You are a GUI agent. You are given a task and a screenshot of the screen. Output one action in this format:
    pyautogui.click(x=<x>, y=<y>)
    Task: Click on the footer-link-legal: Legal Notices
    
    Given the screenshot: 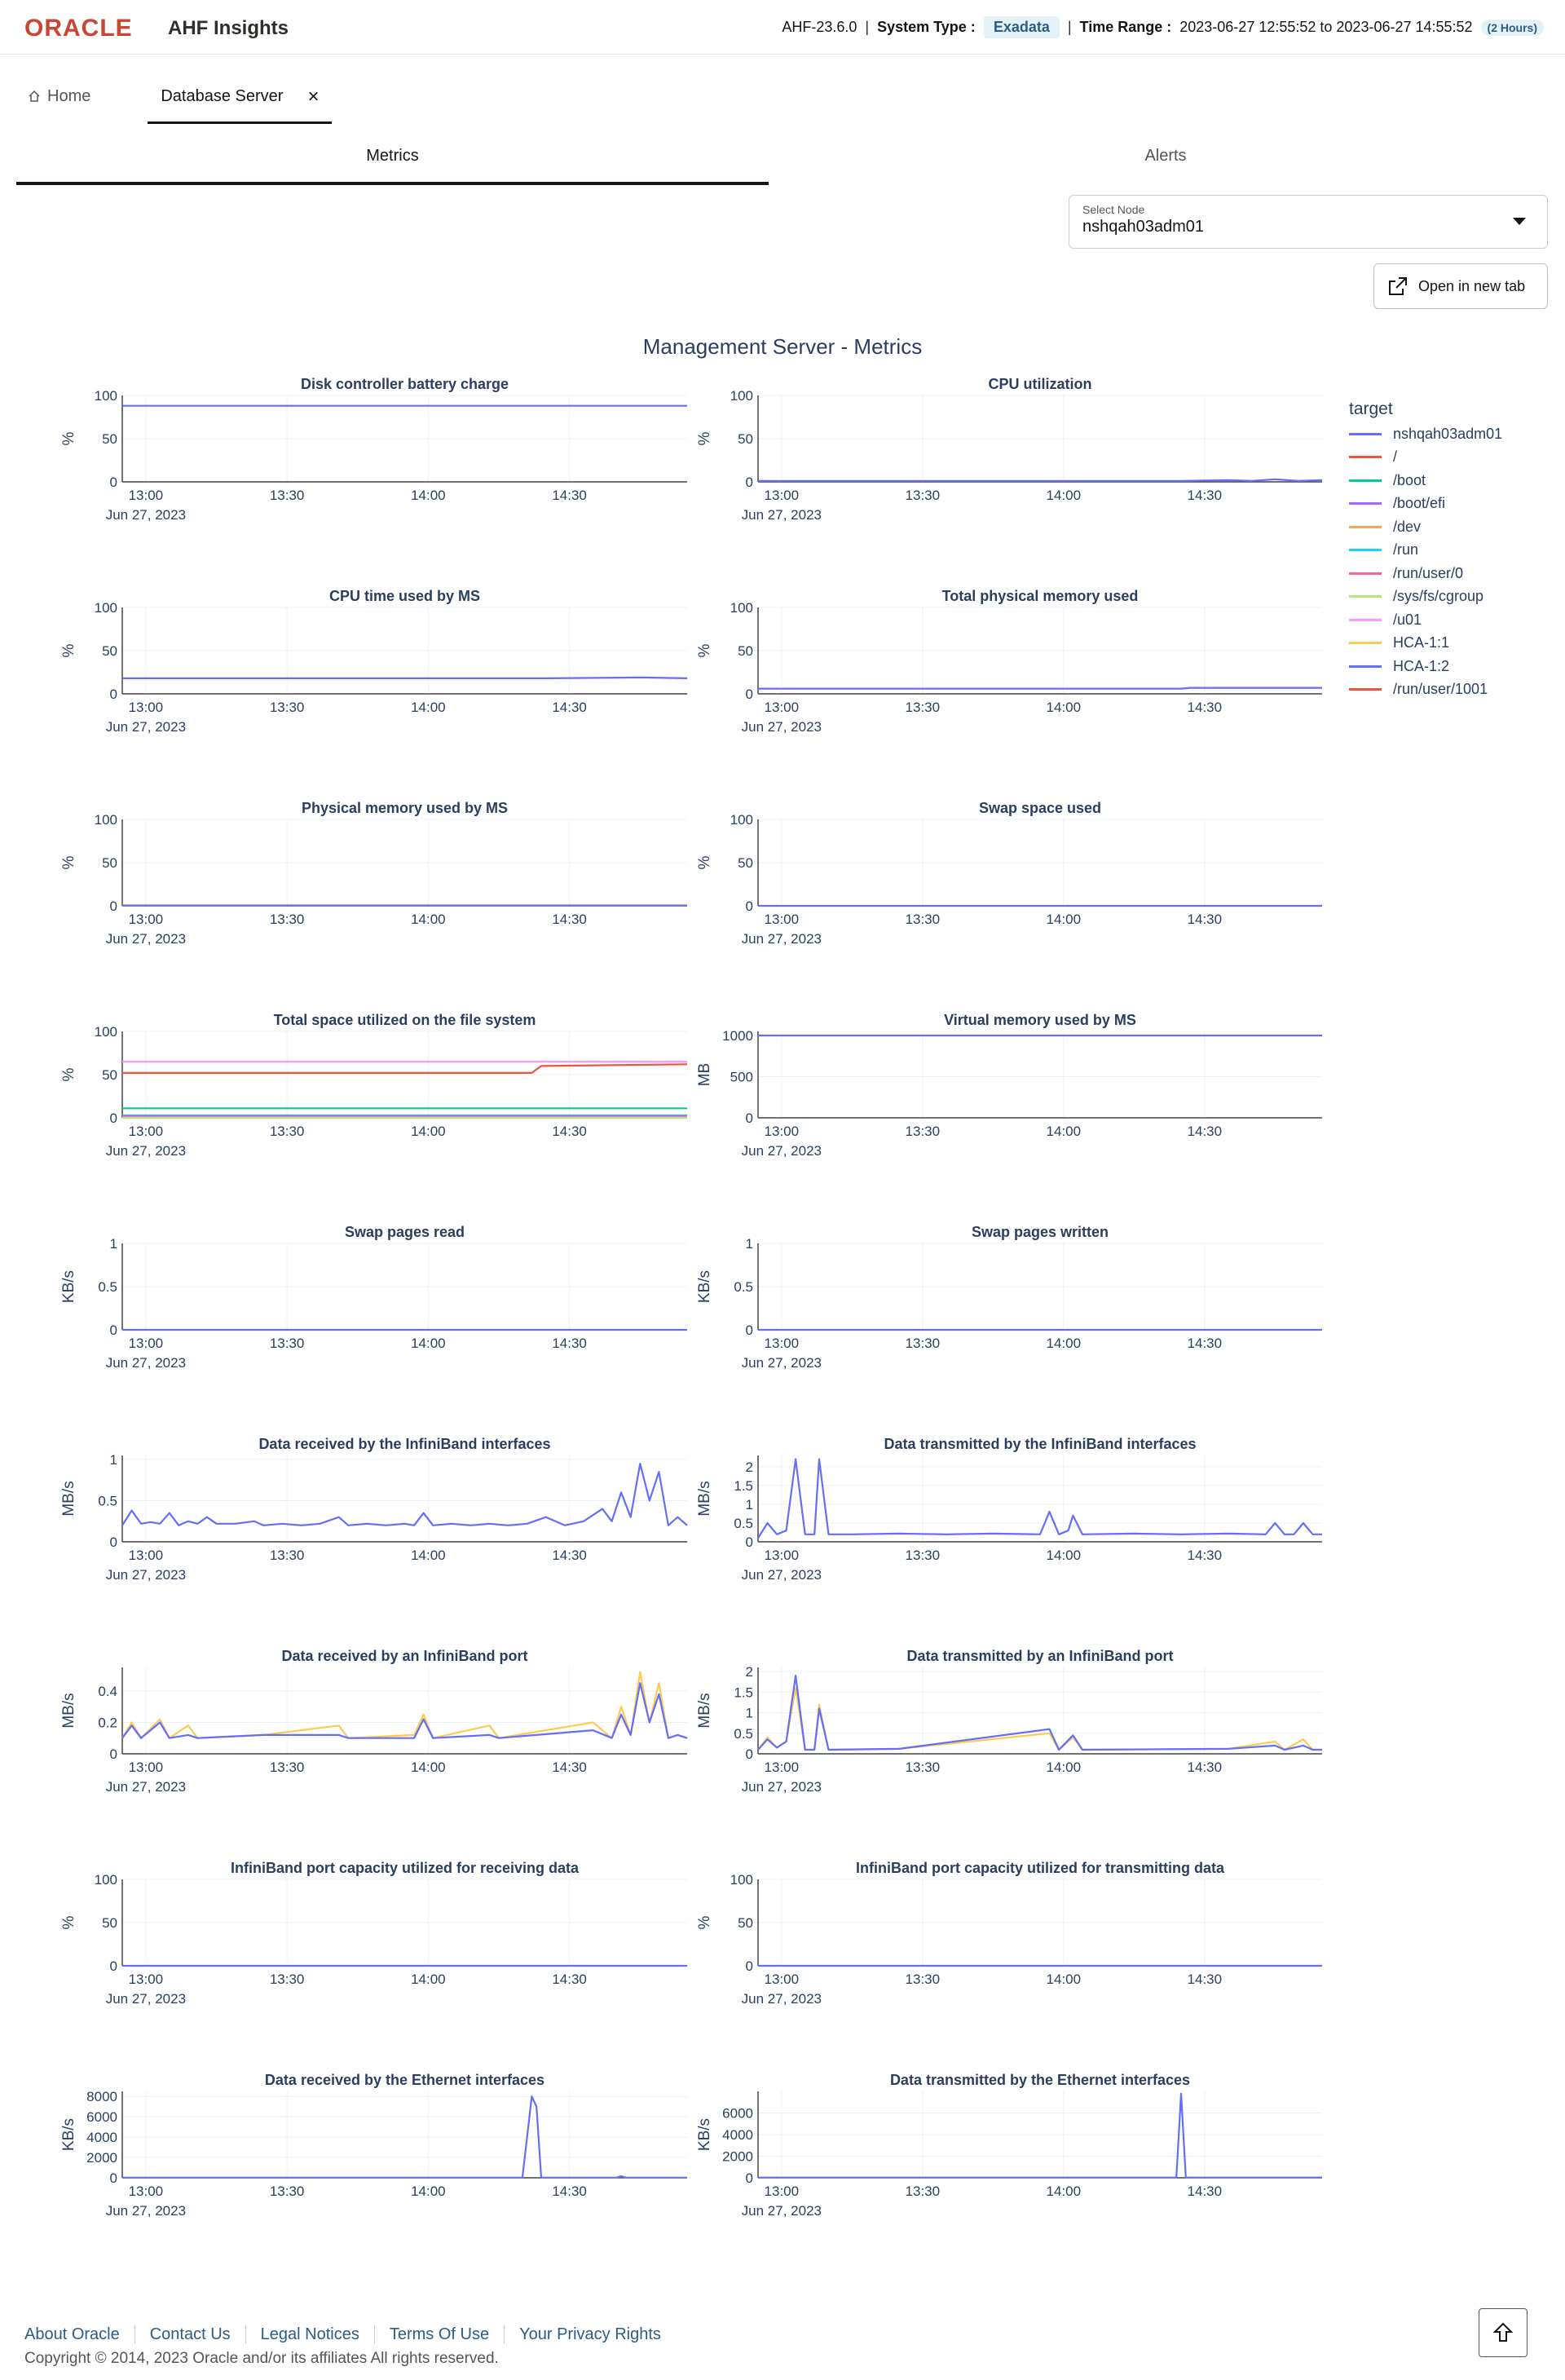 What is the action you would take?
    pyautogui.click(x=309, y=2335)
    